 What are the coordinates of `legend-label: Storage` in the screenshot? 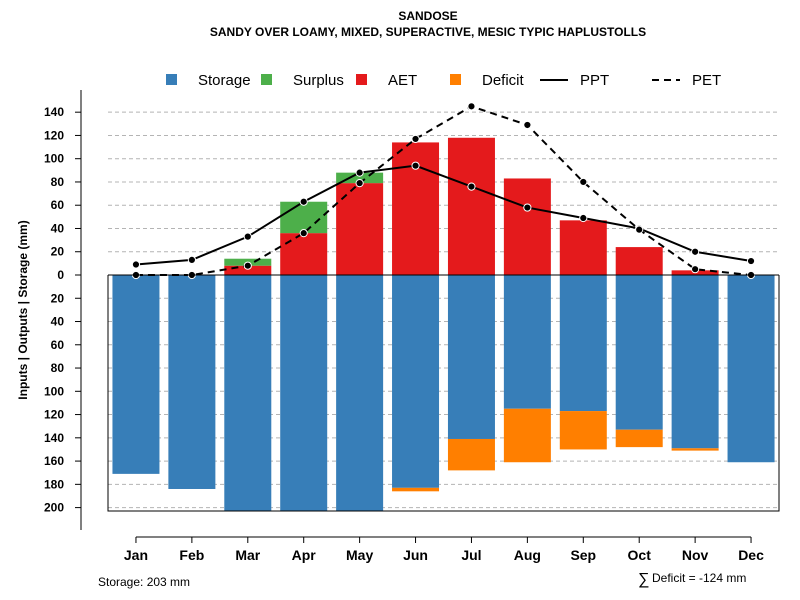 It's located at (224, 80).